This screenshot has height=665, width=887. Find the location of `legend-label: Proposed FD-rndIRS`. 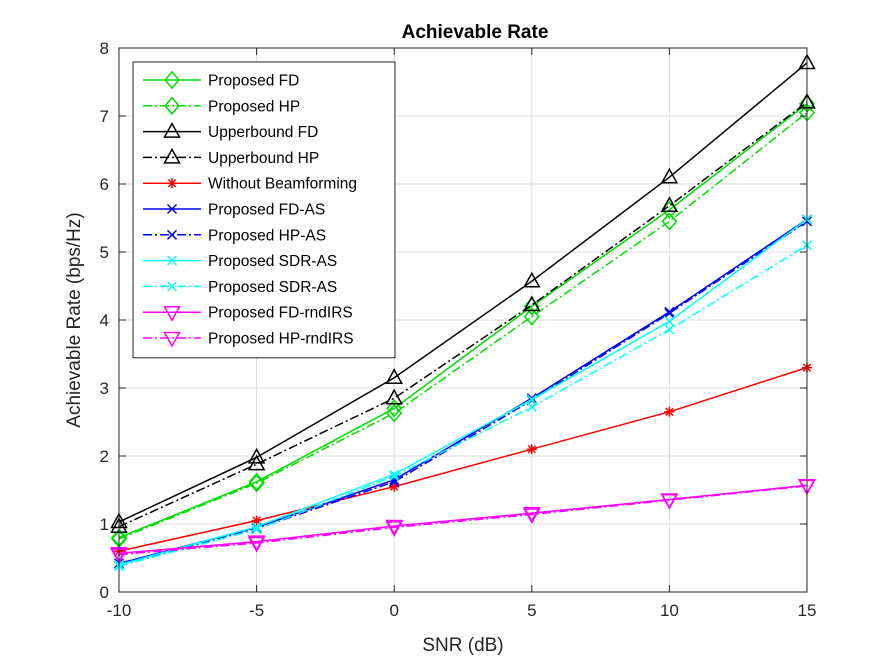

legend-label: Proposed FD-rndIRS is located at coordinates (280, 313).